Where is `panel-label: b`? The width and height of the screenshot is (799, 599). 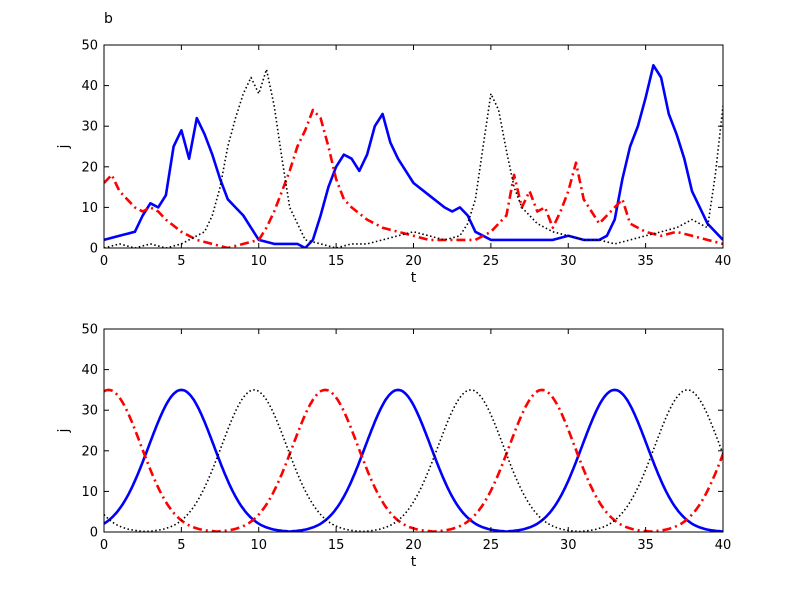 panel-label: b is located at coordinates (108, 19).